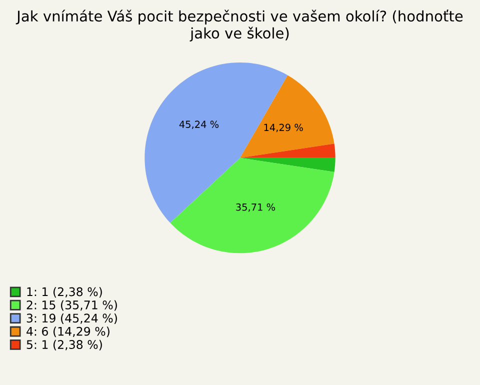 The image size is (480, 385). I want to click on data-label: 45,24 %, so click(199, 124).